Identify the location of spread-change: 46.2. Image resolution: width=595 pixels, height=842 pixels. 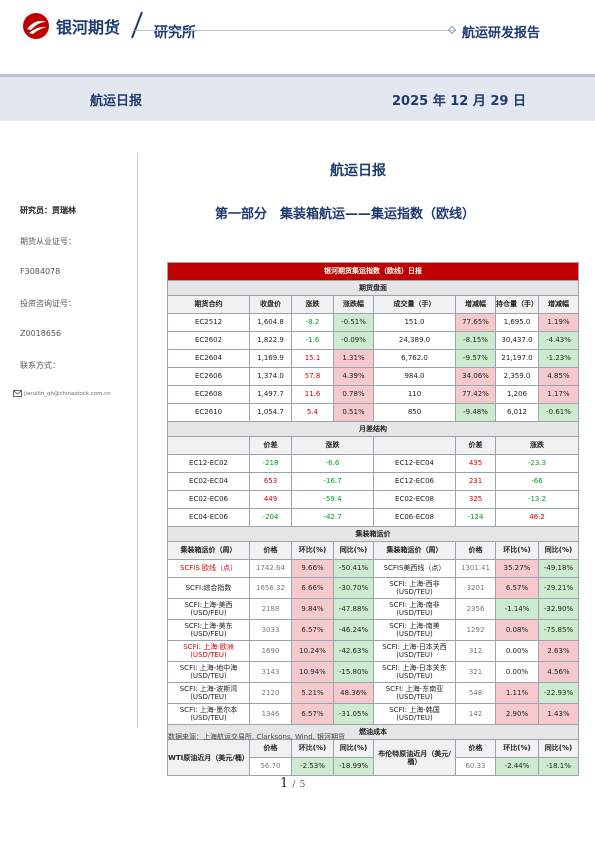
(537, 517).